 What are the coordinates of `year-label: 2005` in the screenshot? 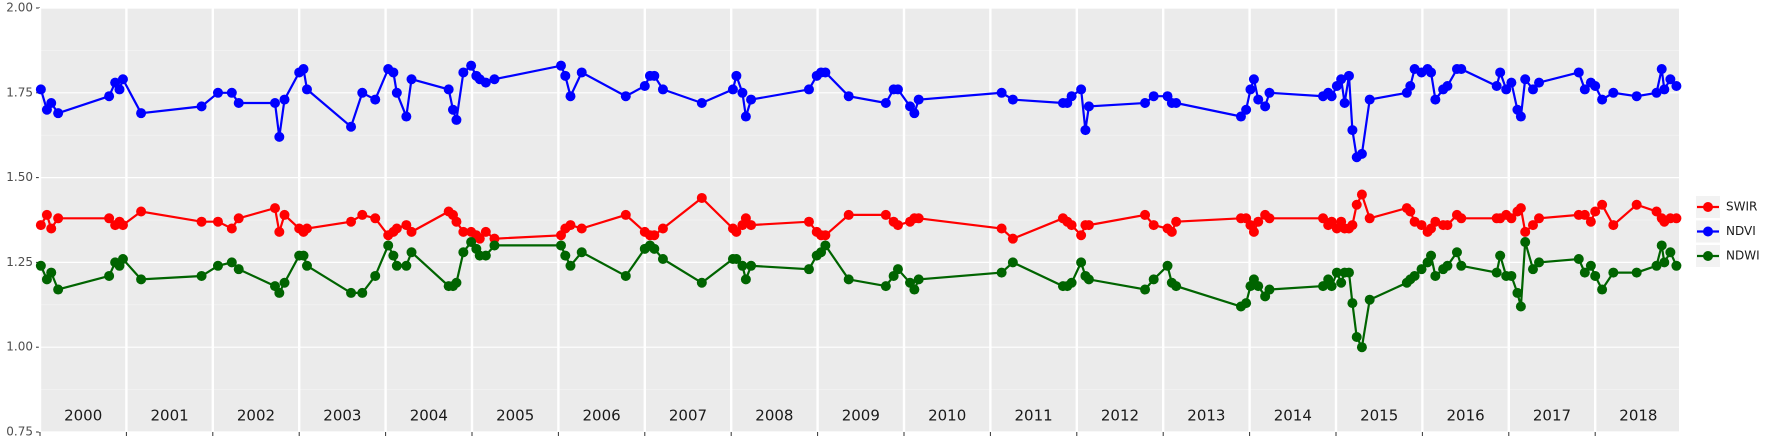 It's located at (515, 416).